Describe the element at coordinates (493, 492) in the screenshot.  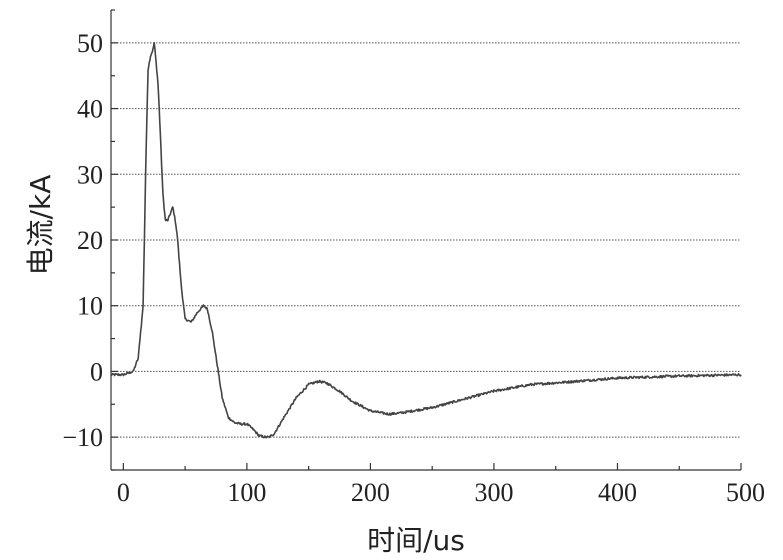
I see `x-tick-label: 300` at that location.